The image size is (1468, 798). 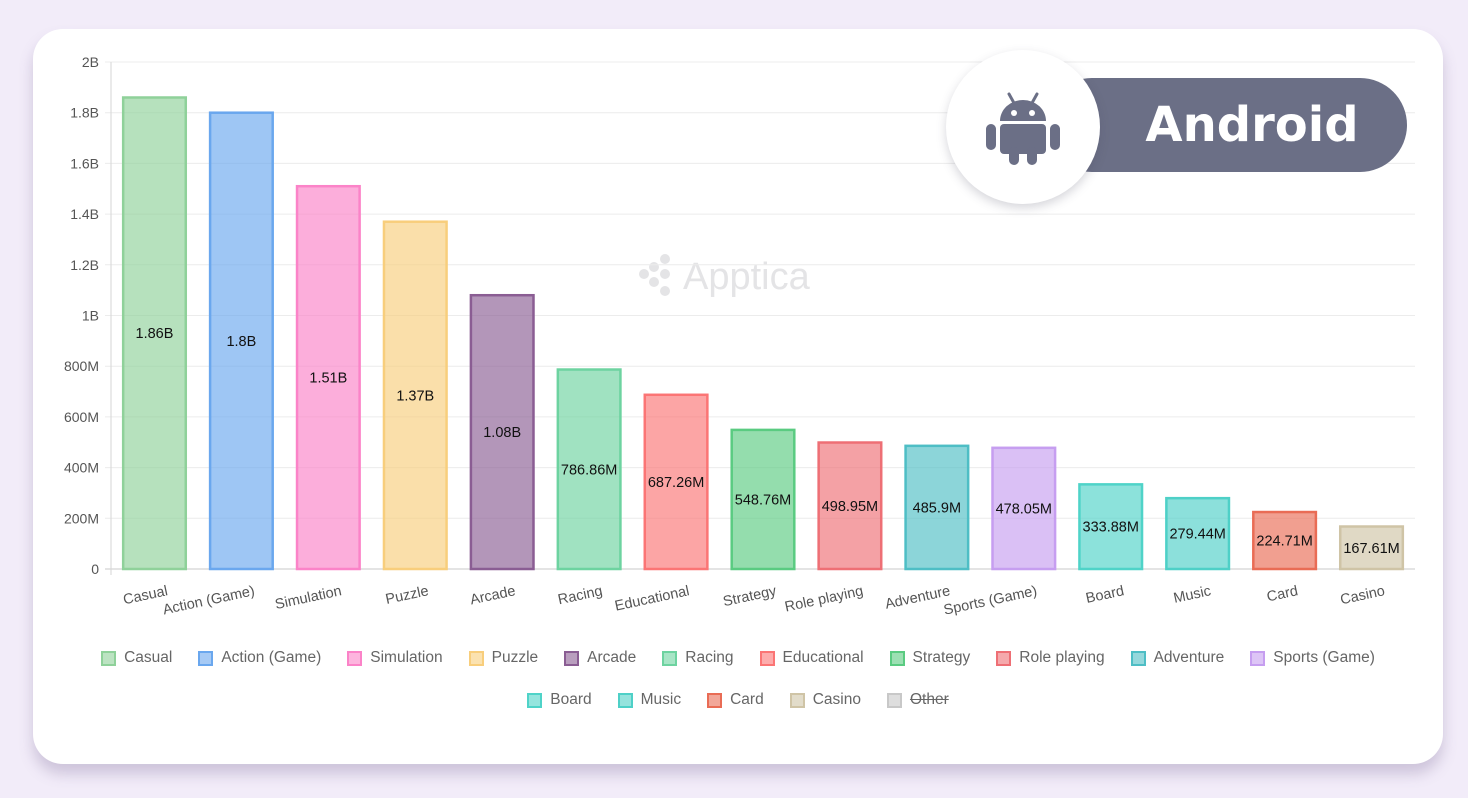 I want to click on bar-value-label: 167.61M, so click(x=1371, y=549).